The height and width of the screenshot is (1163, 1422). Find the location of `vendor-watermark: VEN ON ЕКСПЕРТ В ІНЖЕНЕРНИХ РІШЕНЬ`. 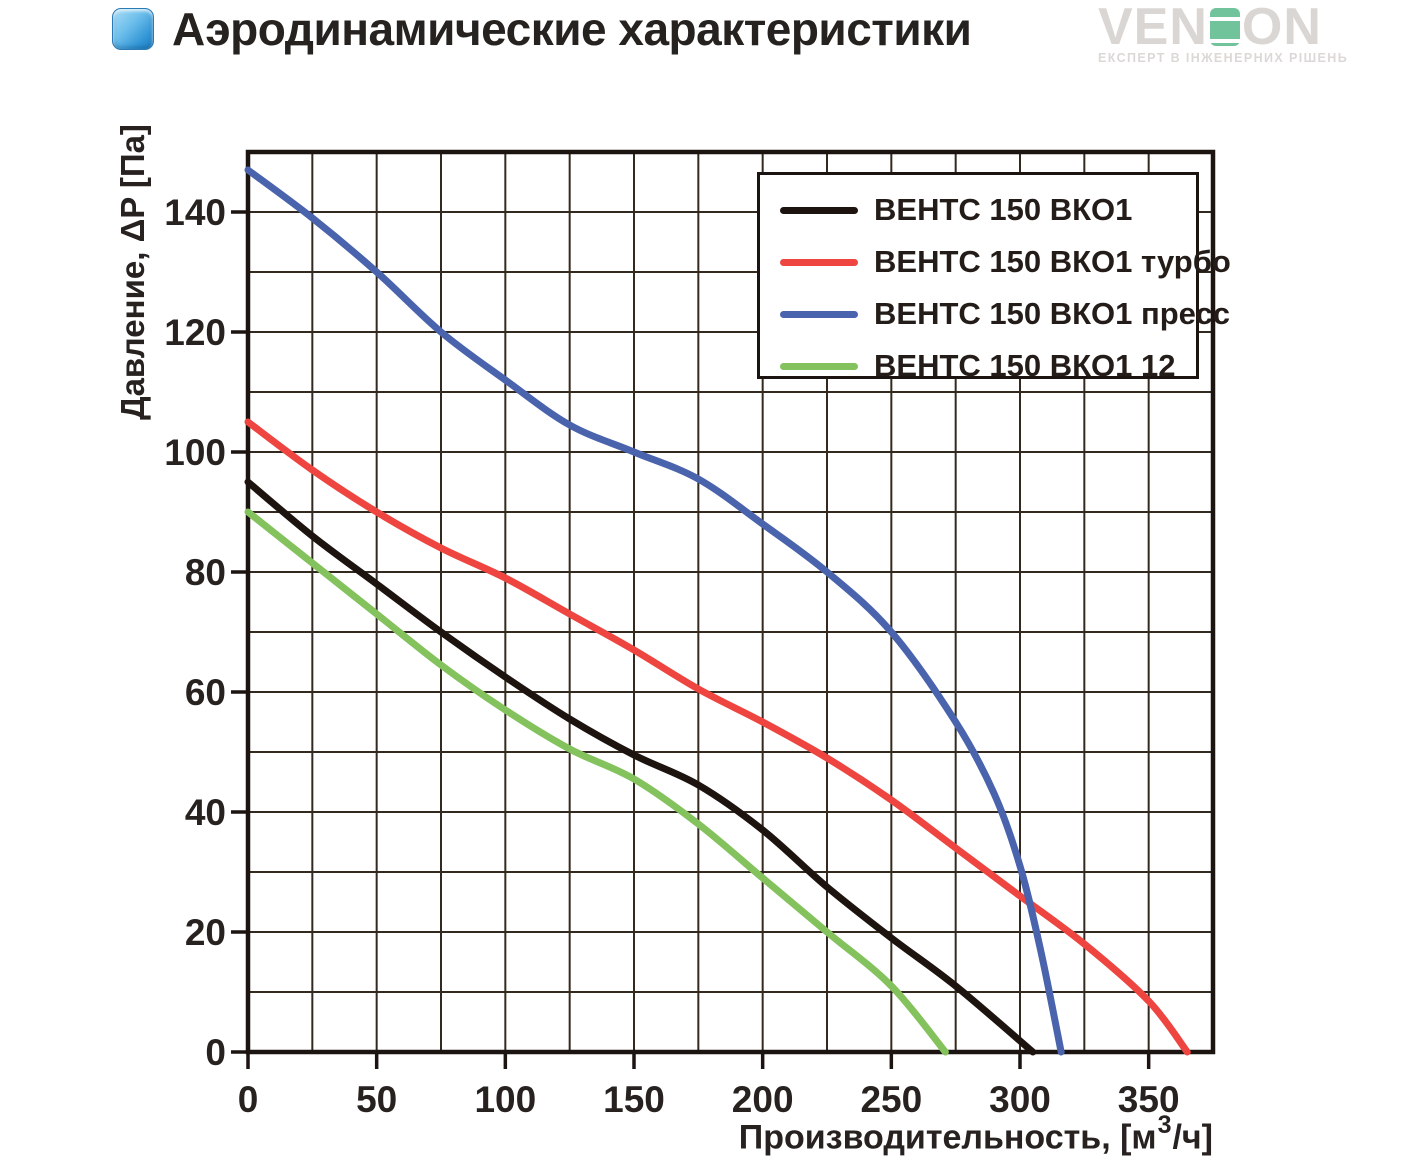

vendor-watermark: VEN ON ЕКСПЕРТ В ІНЖЕНЕРНИХ РІШЕНЬ is located at coordinates (1223, 32).